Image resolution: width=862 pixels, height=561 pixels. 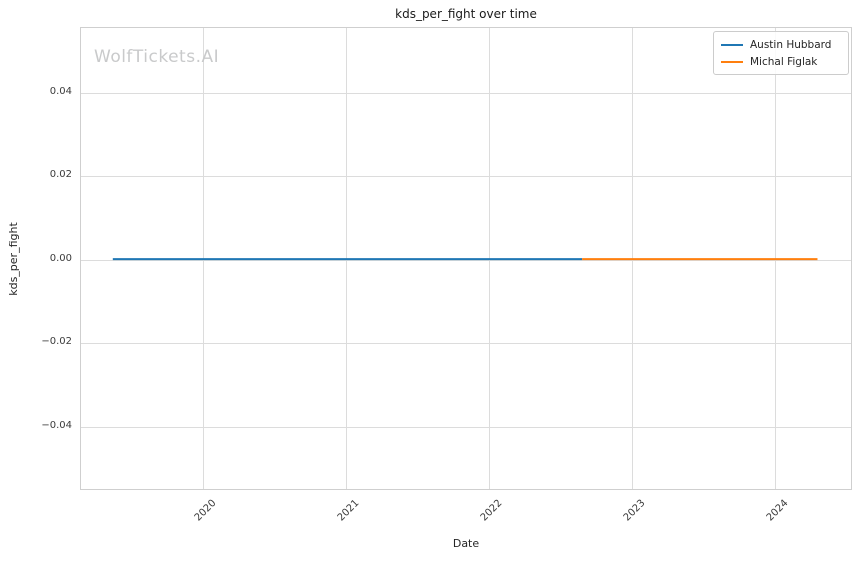 I want to click on series-lines, so click(x=465, y=259).